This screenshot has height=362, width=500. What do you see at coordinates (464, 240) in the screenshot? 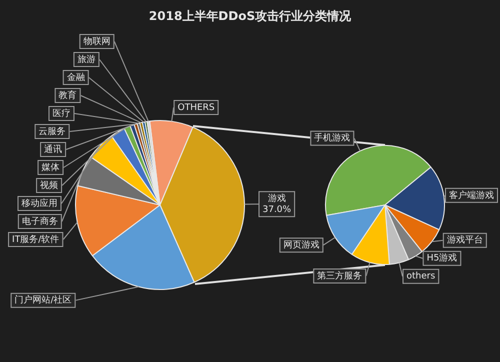
I see `slice-label: 游戏平台` at bounding box center [464, 240].